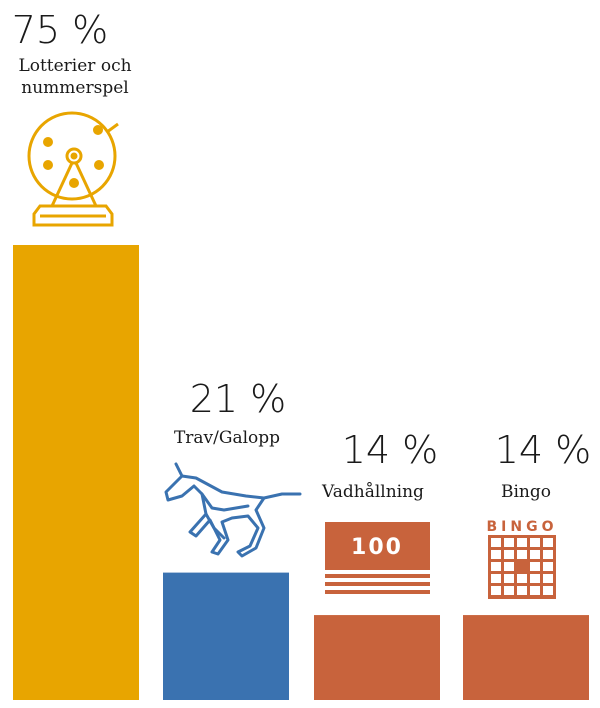 The width and height of the screenshot is (600, 708). I want to click on bingo-card-icon: BINGO, so click(522, 559).